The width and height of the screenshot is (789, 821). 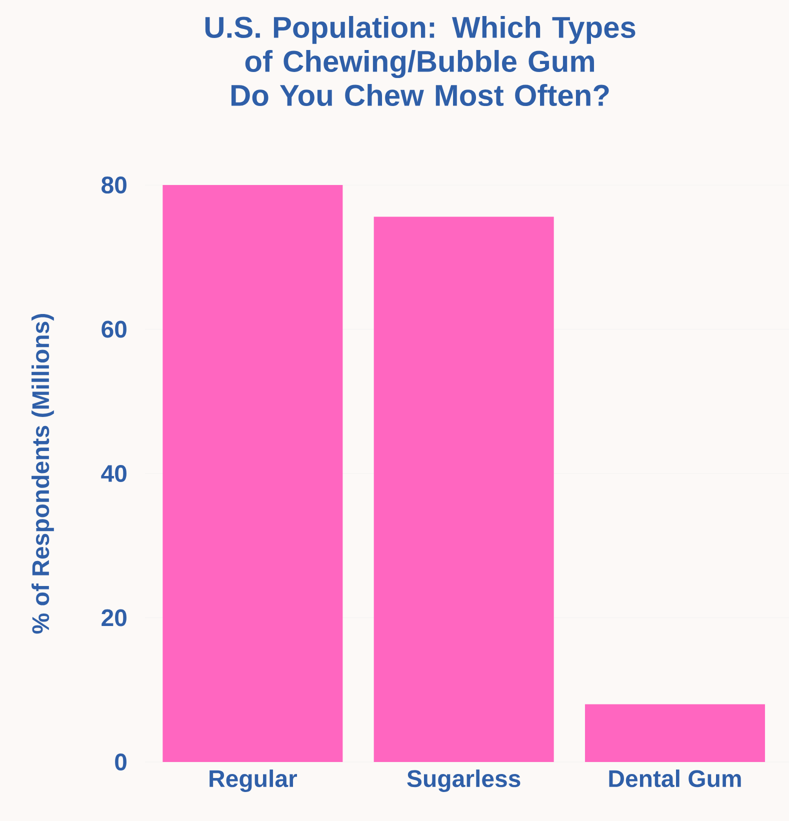 What do you see at coordinates (43, 474) in the screenshot?
I see `y-axis-title: % of Respondents (Millions)` at bounding box center [43, 474].